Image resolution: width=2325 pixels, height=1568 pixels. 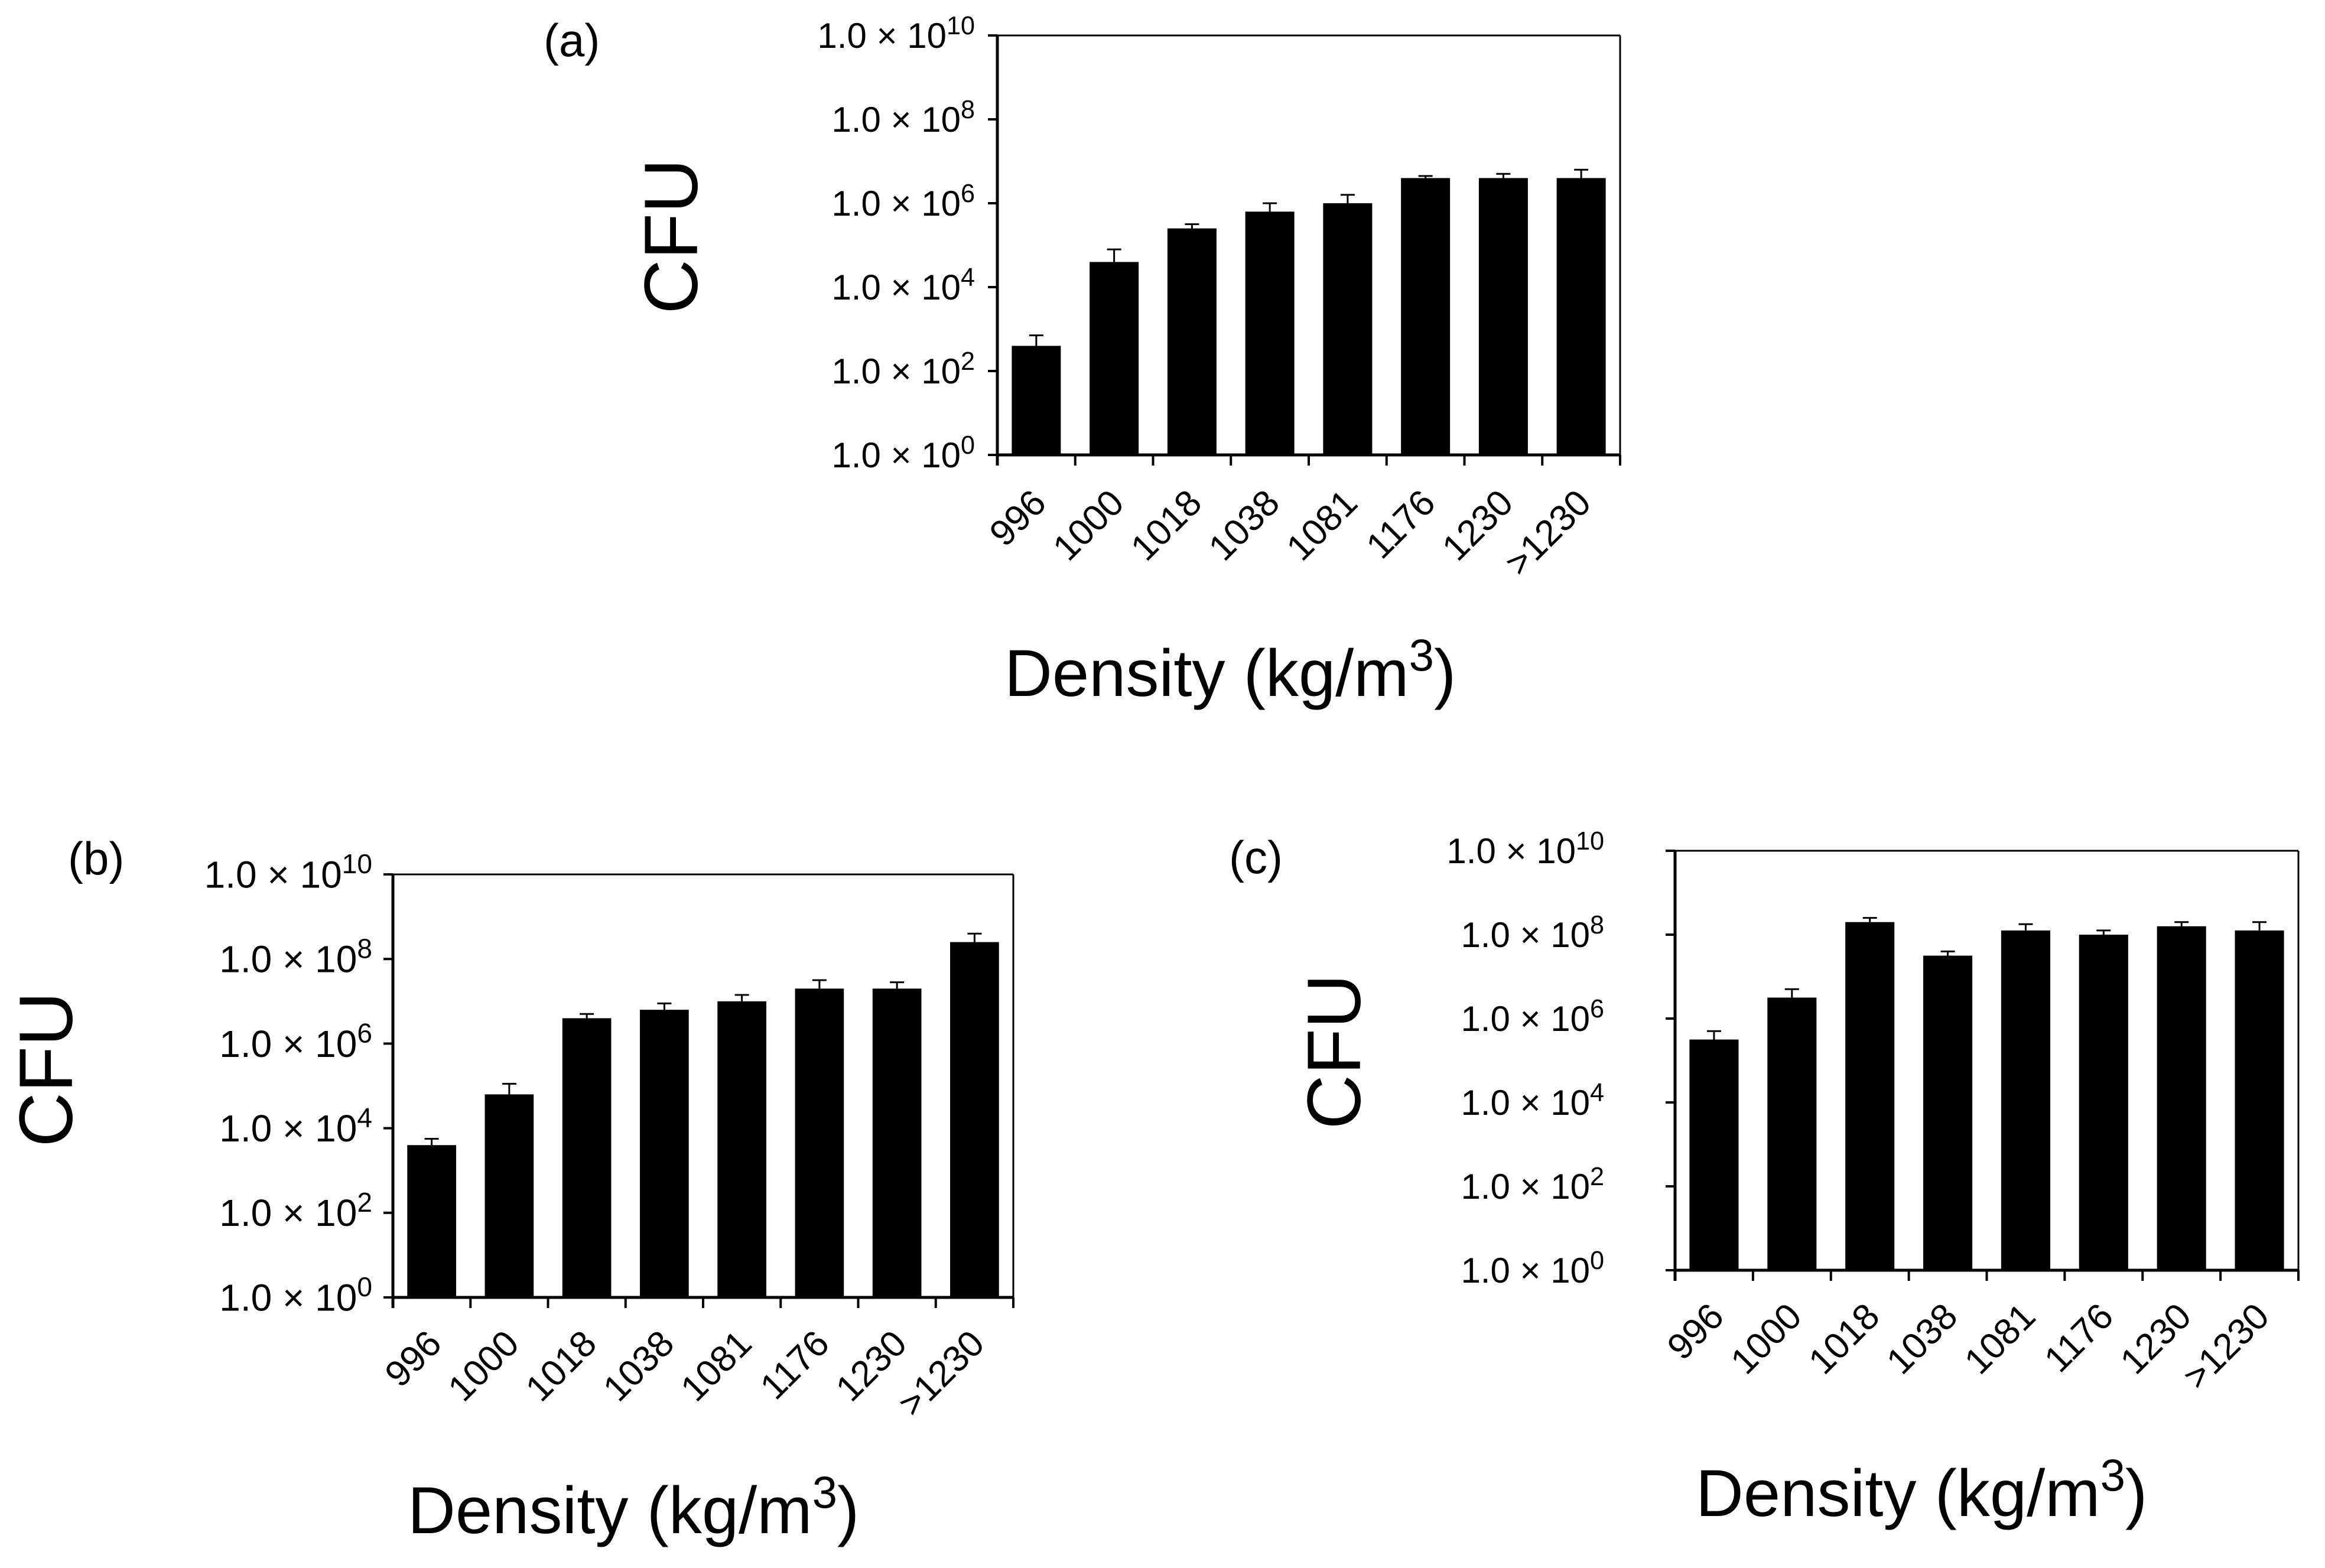 I want to click on panel-label: (c), so click(x=1256, y=857).